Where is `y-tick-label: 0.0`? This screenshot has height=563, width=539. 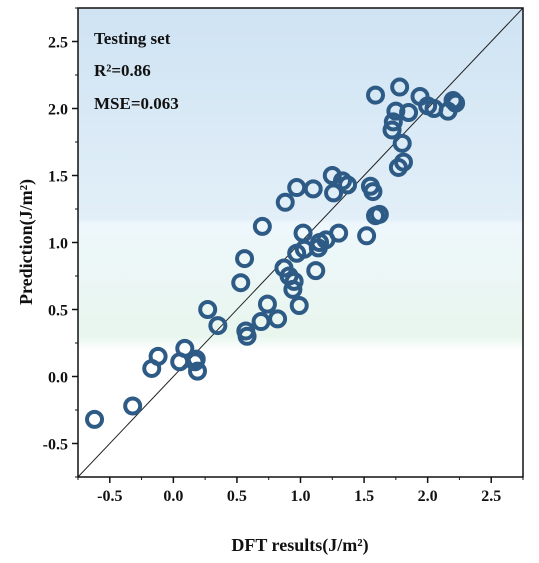
y-tick-label: 0.0 is located at coordinates (58, 378).